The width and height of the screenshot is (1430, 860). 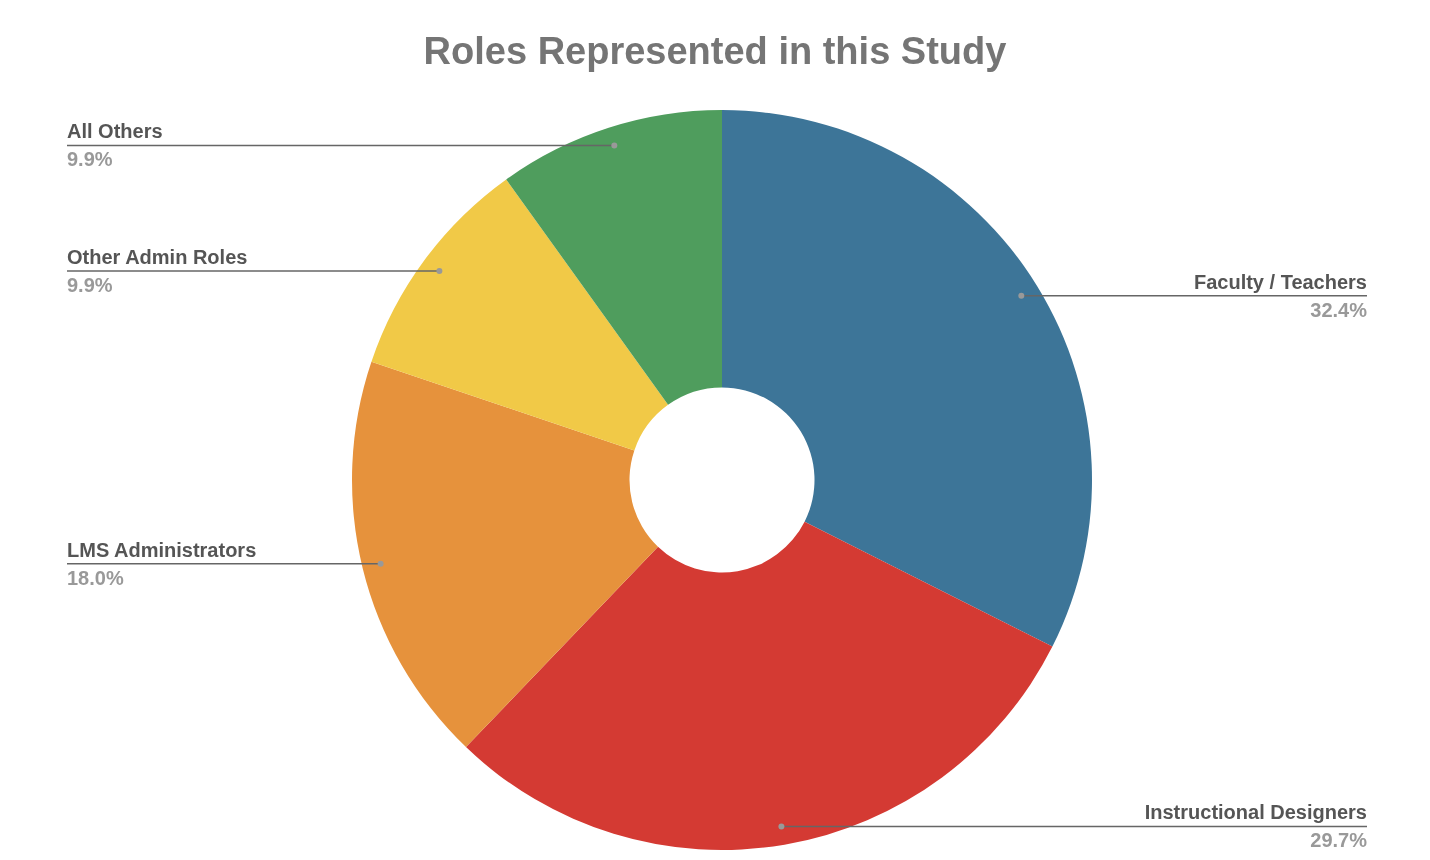 What do you see at coordinates (715, 51) in the screenshot?
I see `chart-title: Roles Represented in this Study` at bounding box center [715, 51].